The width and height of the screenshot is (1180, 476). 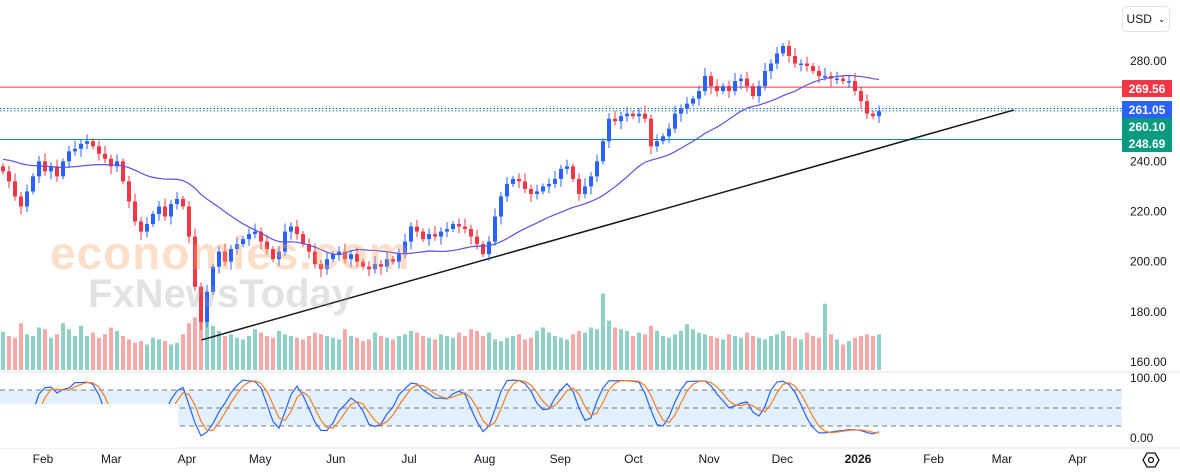 I want to click on x-tick-label: Oct, so click(x=633, y=459).